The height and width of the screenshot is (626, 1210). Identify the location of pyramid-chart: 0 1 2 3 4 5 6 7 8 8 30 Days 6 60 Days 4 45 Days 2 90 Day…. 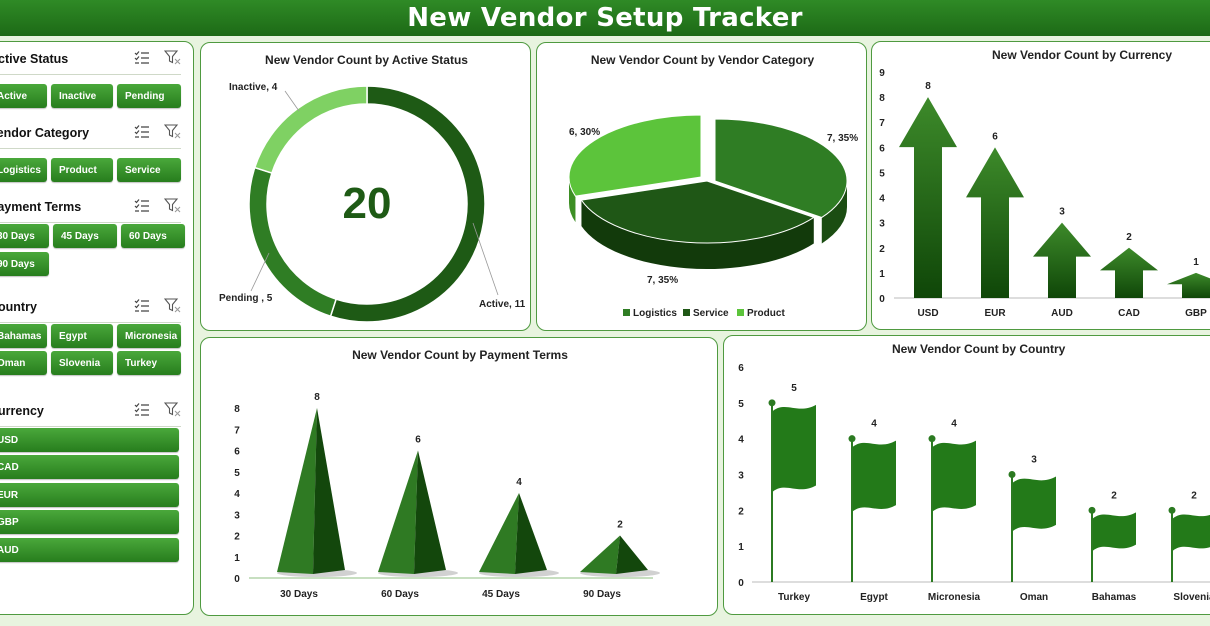
(447, 496).